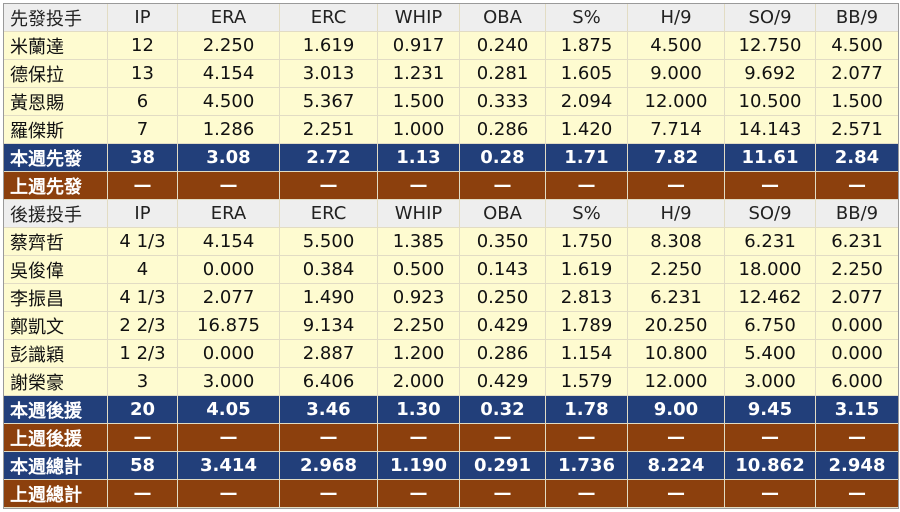 The height and width of the screenshot is (512, 900). I want to click on stat-cell: 6.000, so click(857, 382).